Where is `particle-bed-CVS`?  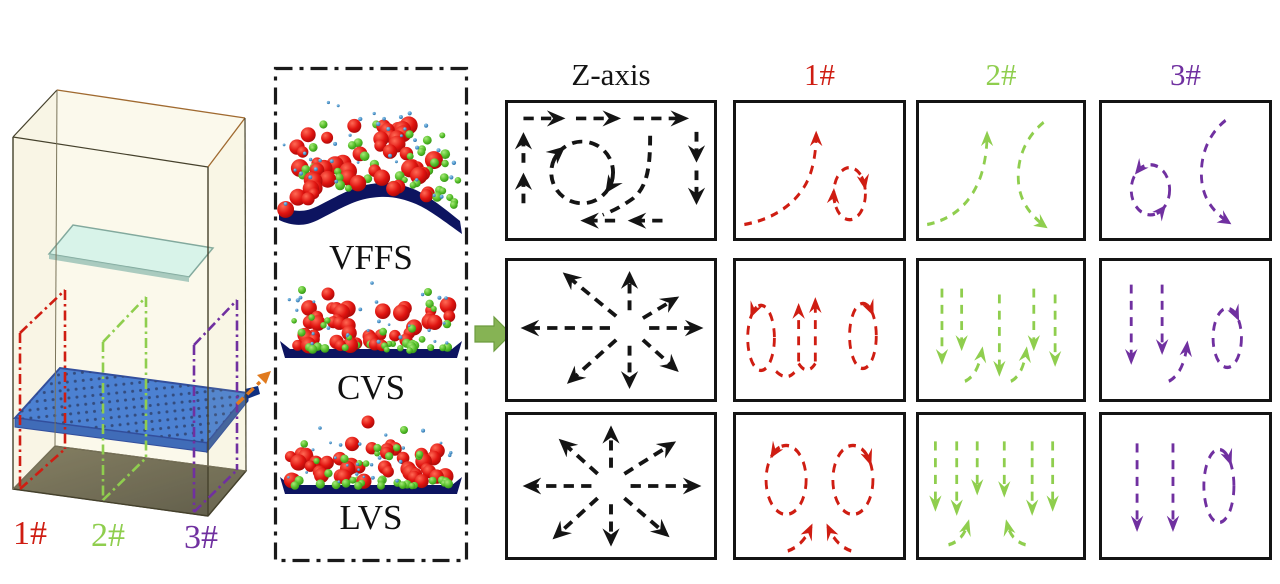
particle-bed-CVS is located at coordinates (371, 319).